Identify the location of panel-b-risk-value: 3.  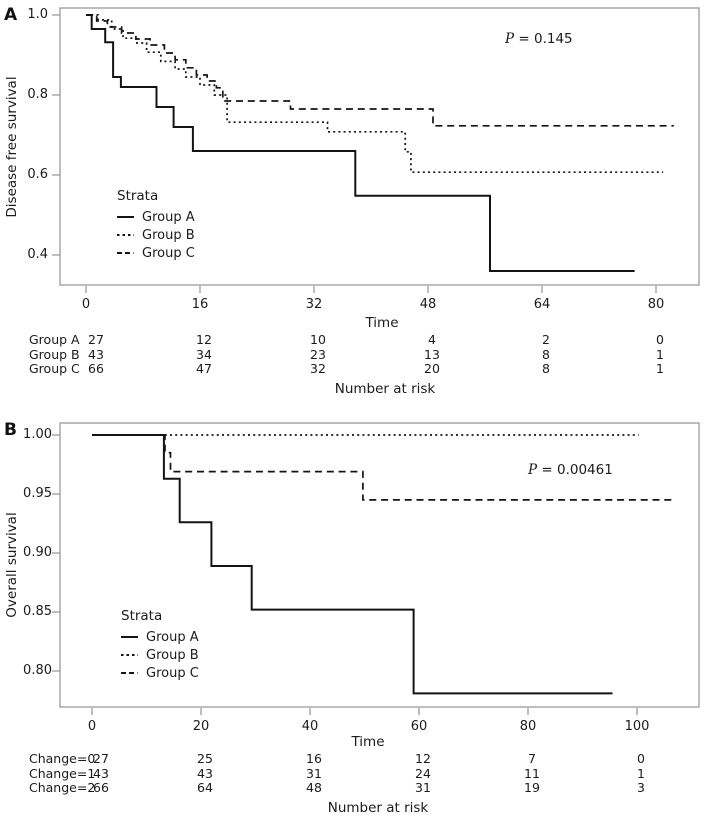
(641, 787).